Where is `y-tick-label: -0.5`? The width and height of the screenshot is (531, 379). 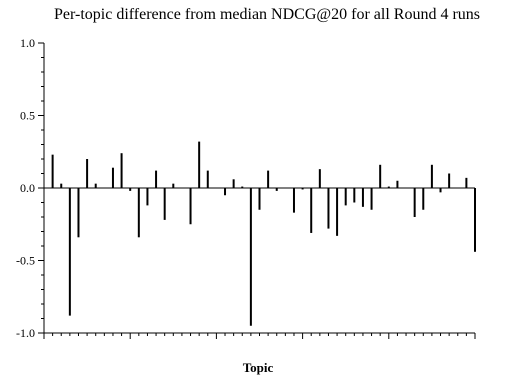 y-tick-label: -0.5 is located at coordinates (25, 261).